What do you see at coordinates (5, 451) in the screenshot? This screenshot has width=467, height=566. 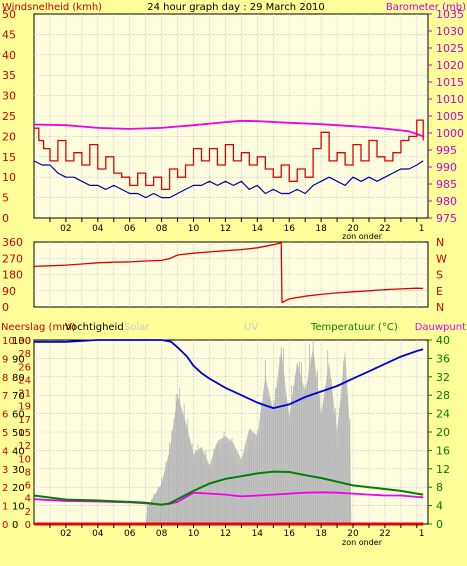 I see `rain-tick-label: 4` at bounding box center [5, 451].